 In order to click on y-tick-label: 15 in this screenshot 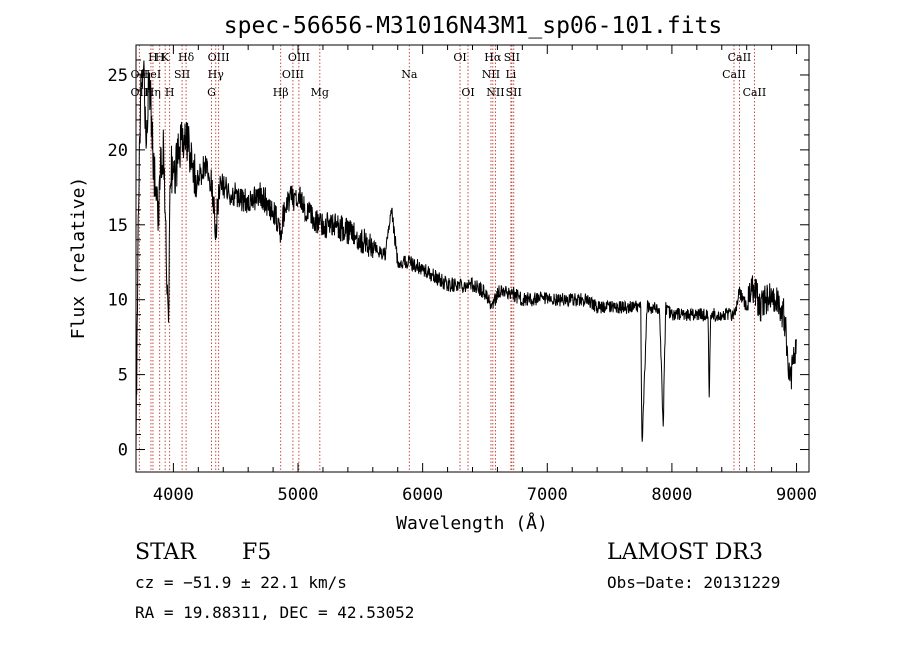, I will do `click(118, 226)`.